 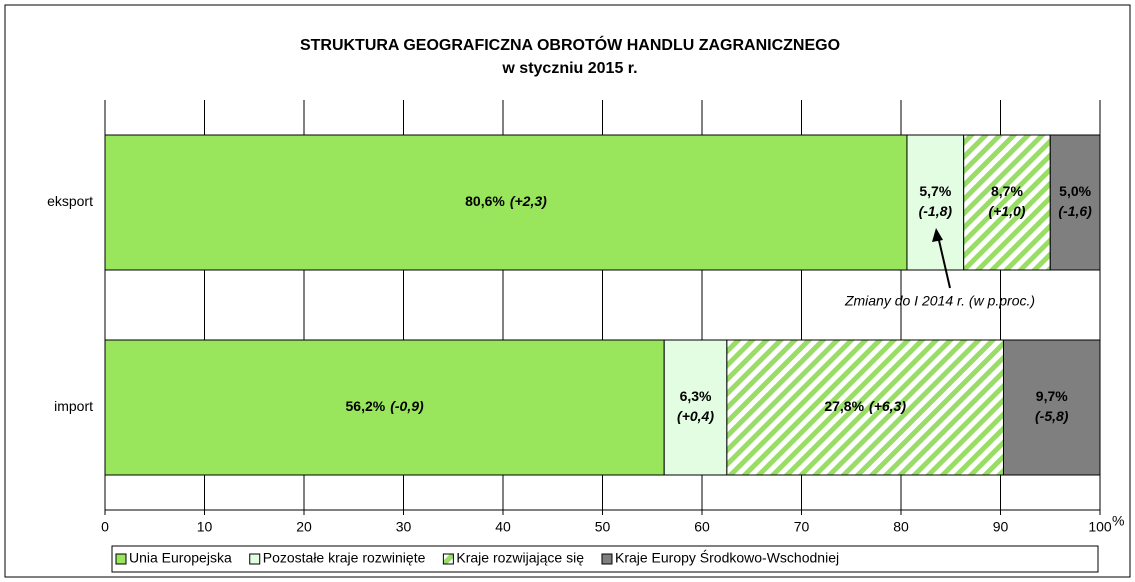 I want to click on y-tick-label: import, so click(x=73, y=406).